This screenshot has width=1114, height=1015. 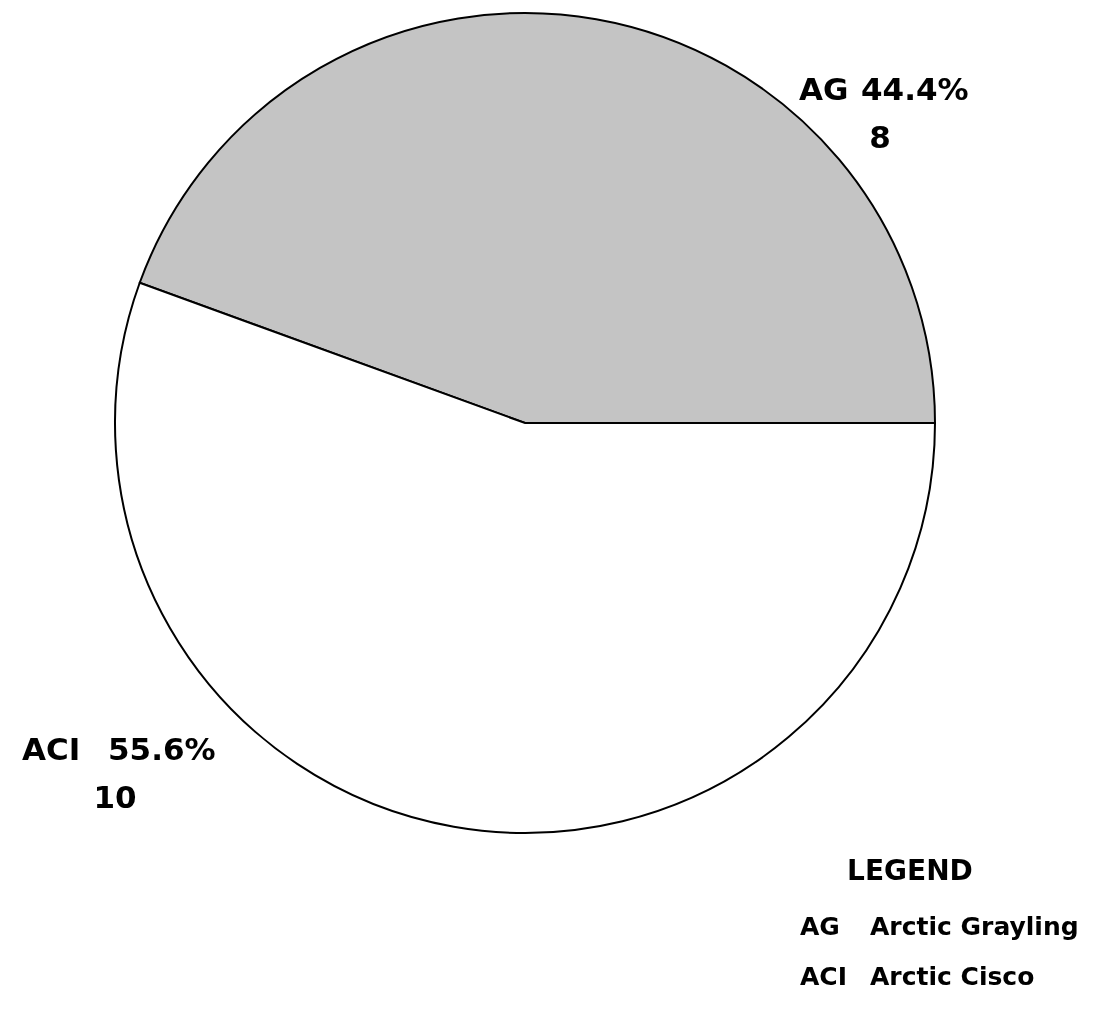 I want to click on slice-label: AG, so click(x=824, y=89).